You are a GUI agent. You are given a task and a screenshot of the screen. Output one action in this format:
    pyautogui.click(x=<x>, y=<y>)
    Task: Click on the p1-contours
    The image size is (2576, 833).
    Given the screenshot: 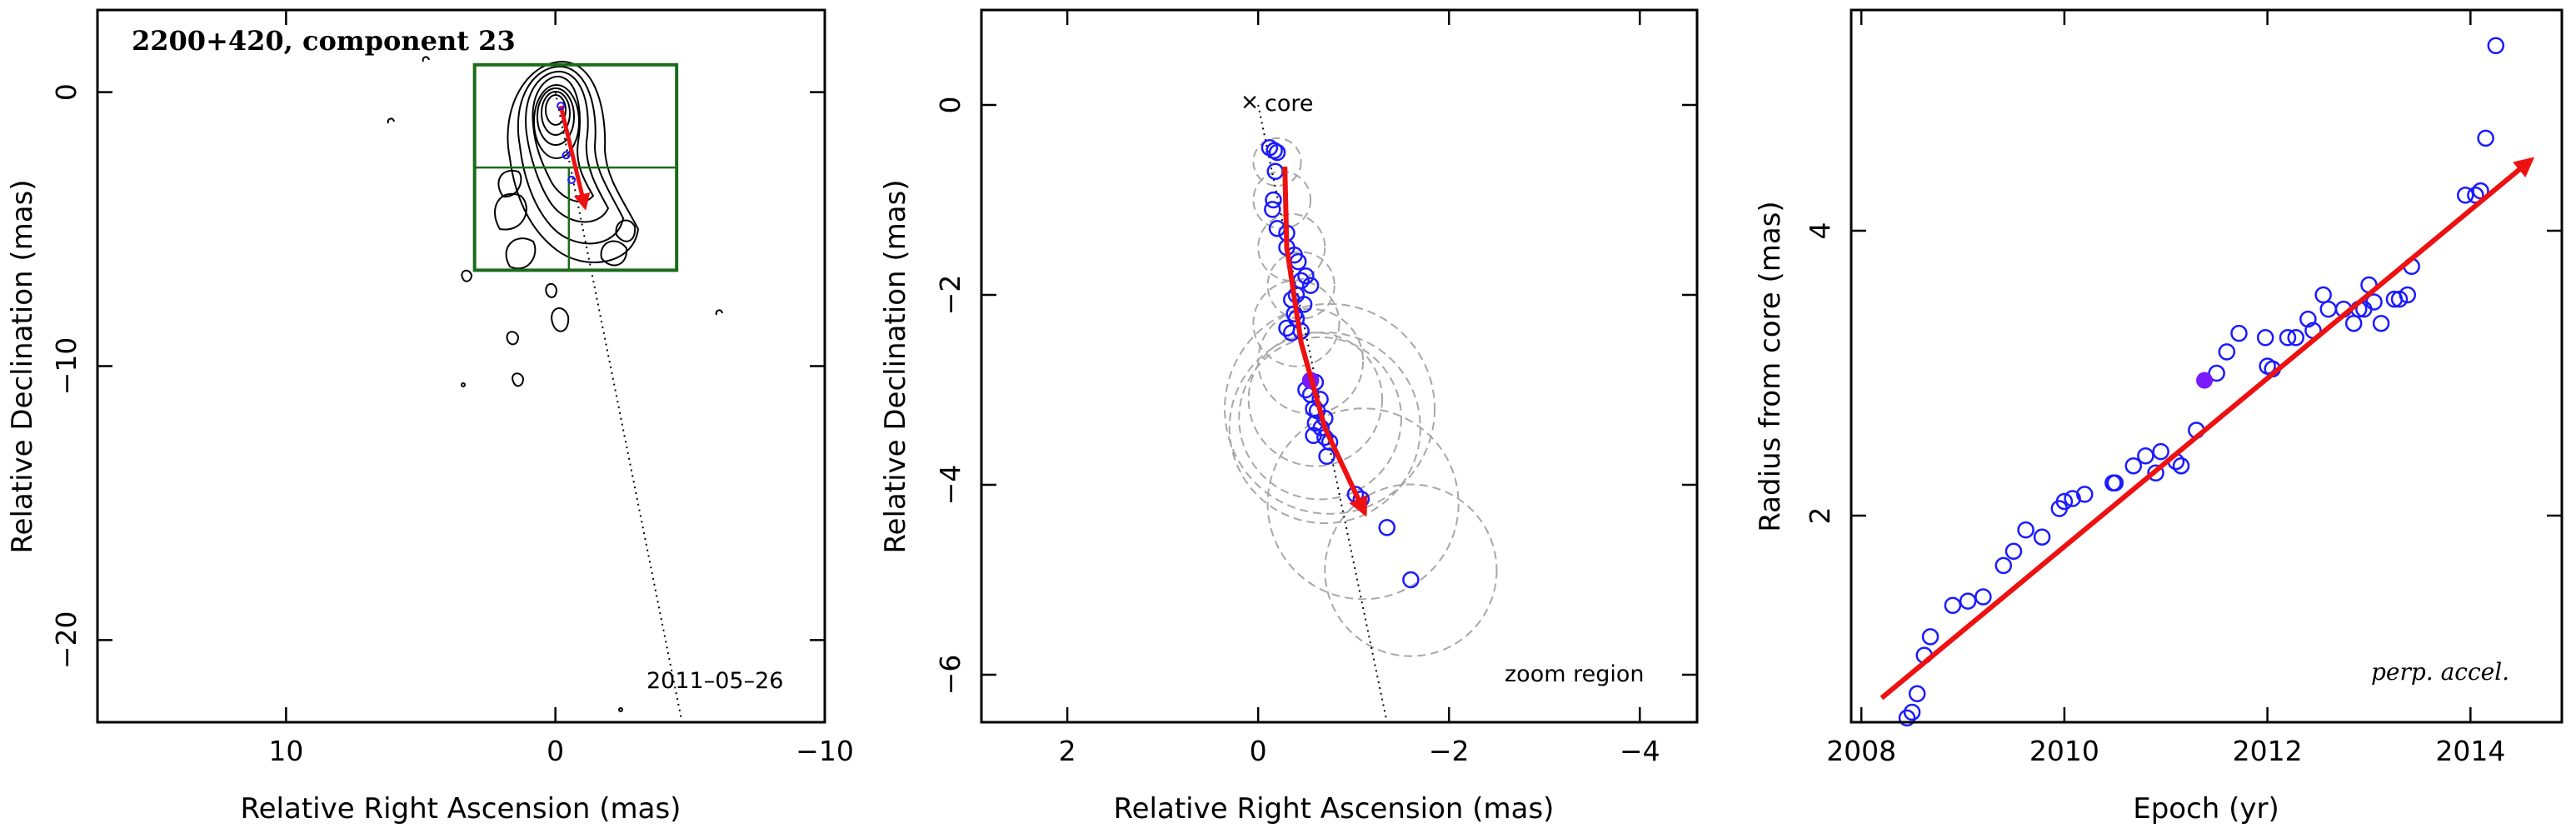 What is the action you would take?
    pyautogui.click(x=555, y=384)
    